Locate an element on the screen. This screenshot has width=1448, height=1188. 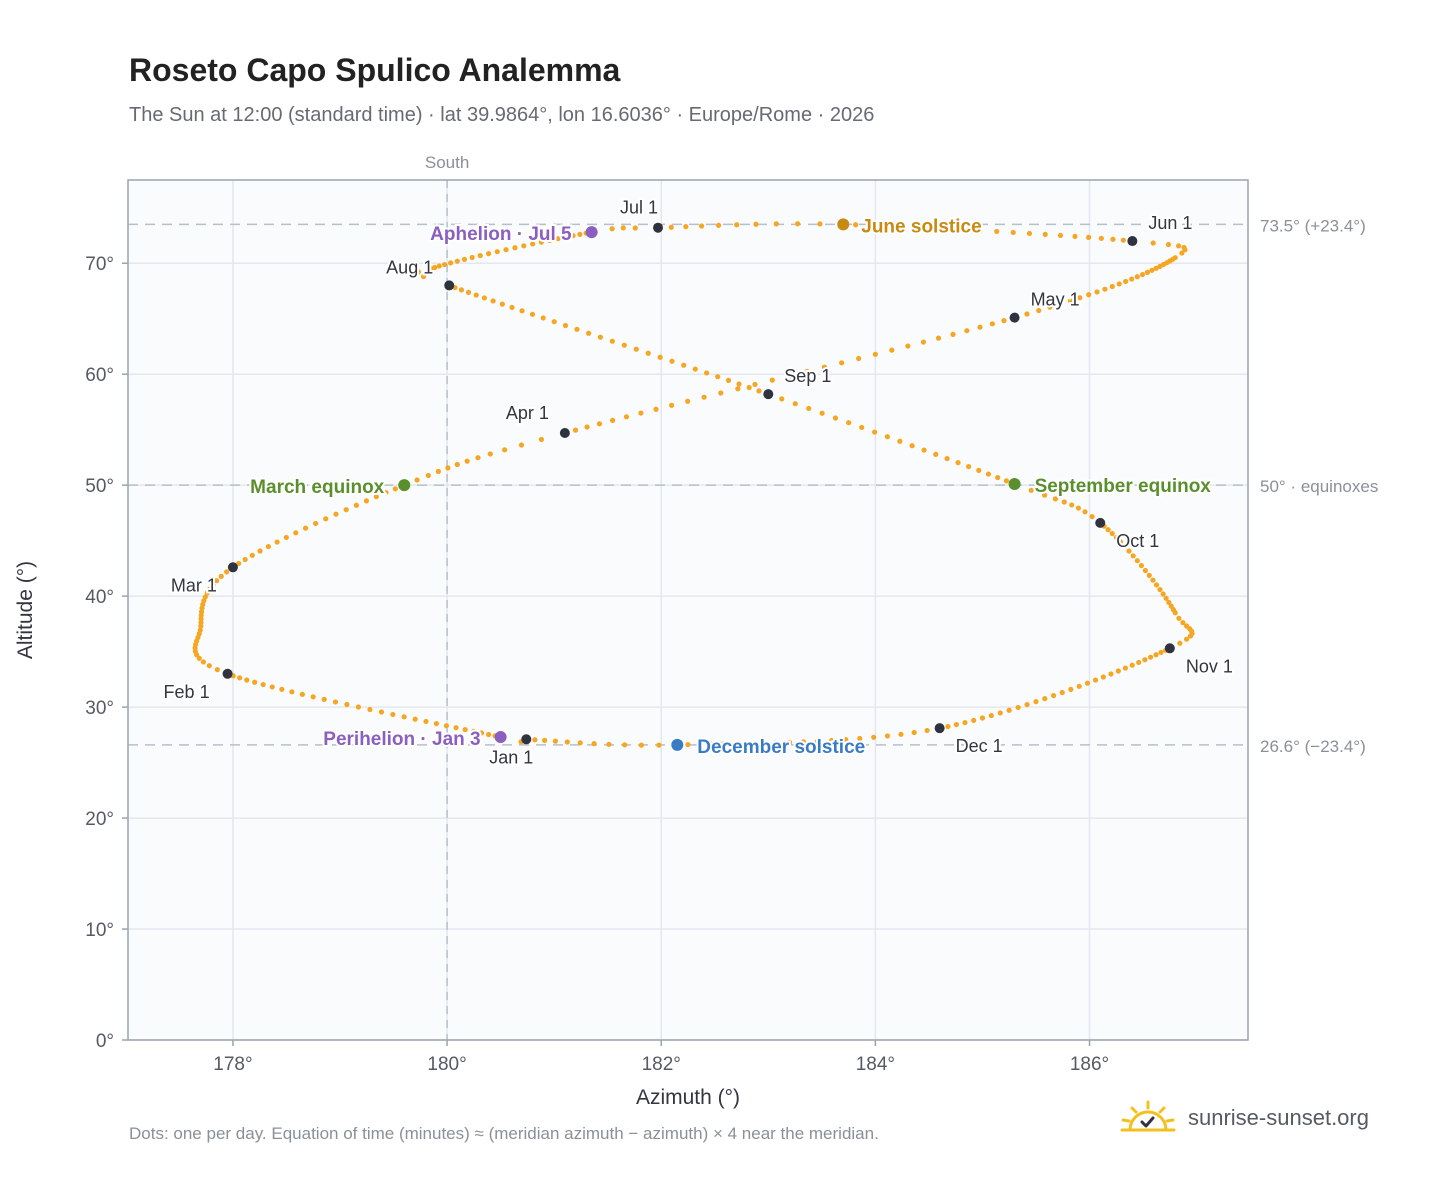
y-tick-label: 20° is located at coordinates (99, 819).